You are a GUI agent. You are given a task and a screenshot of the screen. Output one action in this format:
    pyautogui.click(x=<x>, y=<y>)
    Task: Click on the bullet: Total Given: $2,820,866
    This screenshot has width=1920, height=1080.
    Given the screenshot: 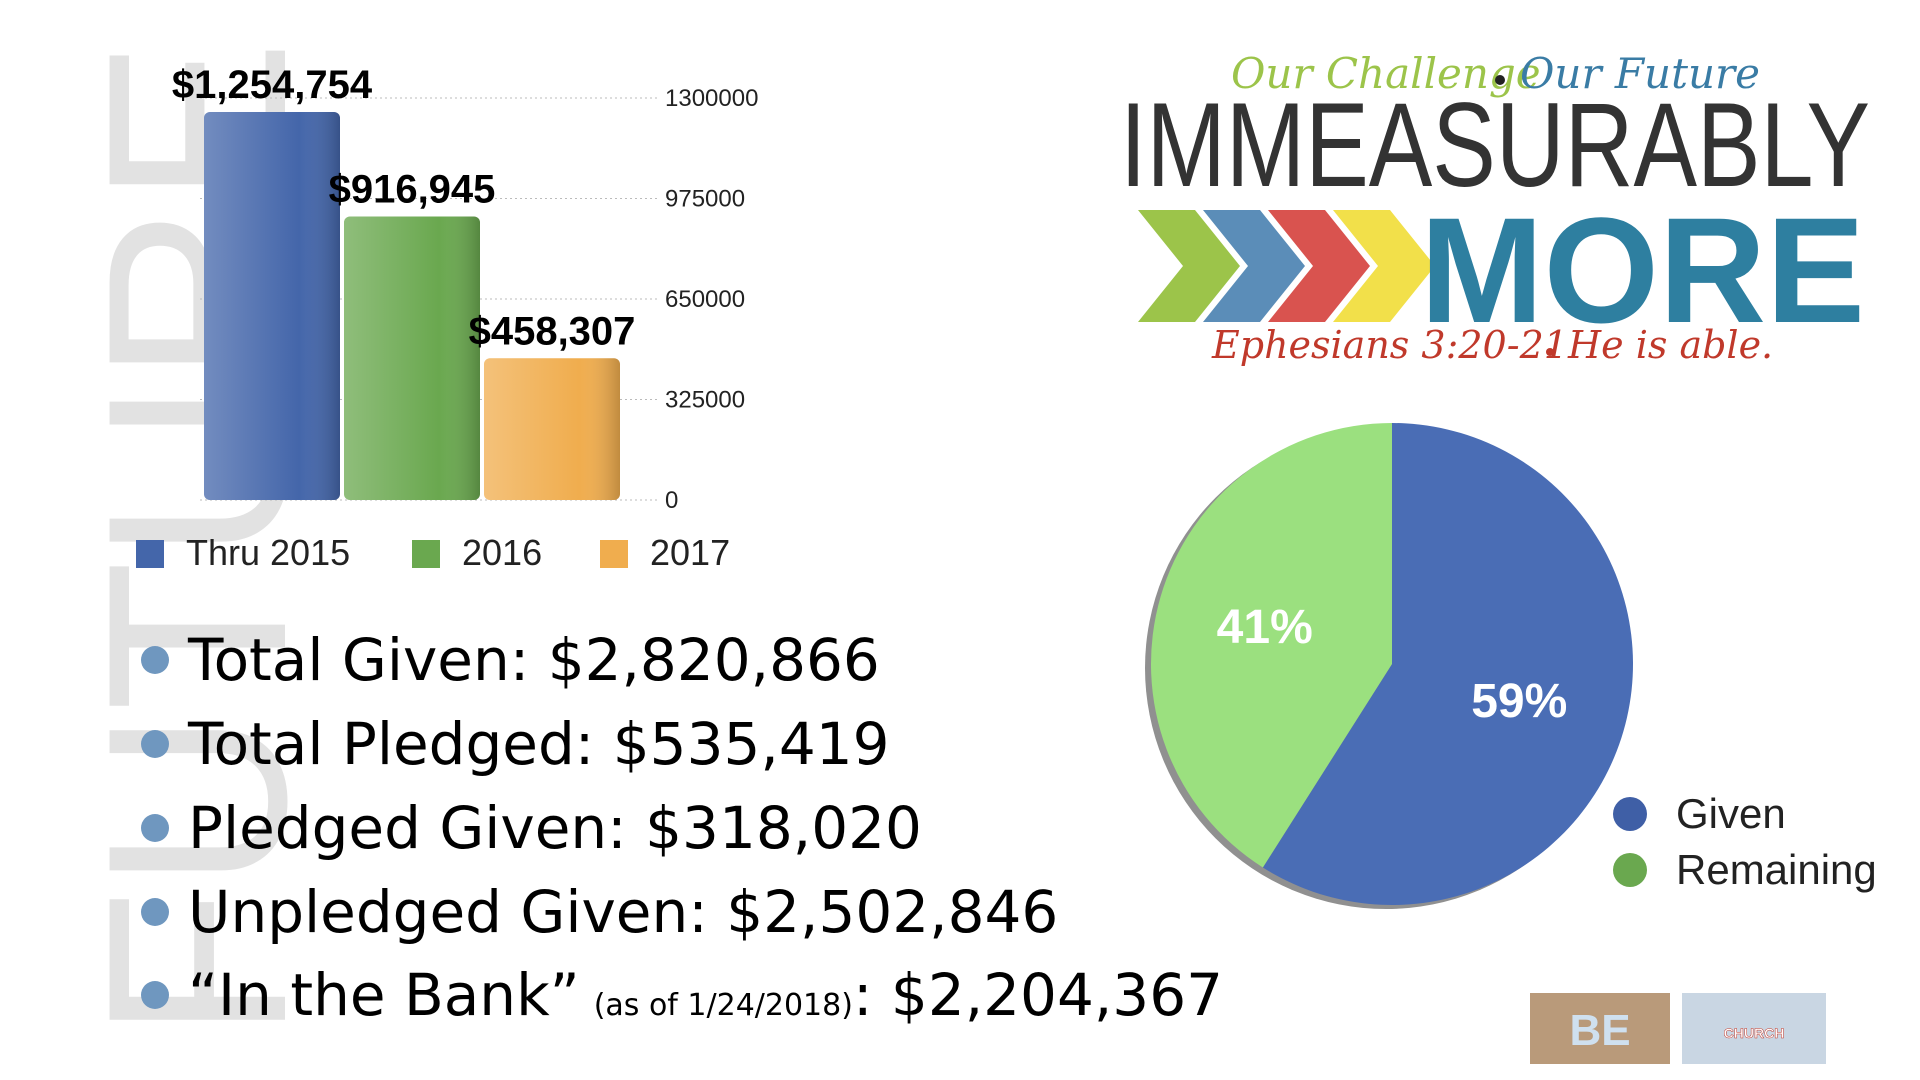 What is the action you would take?
    pyautogui.click(x=533, y=660)
    